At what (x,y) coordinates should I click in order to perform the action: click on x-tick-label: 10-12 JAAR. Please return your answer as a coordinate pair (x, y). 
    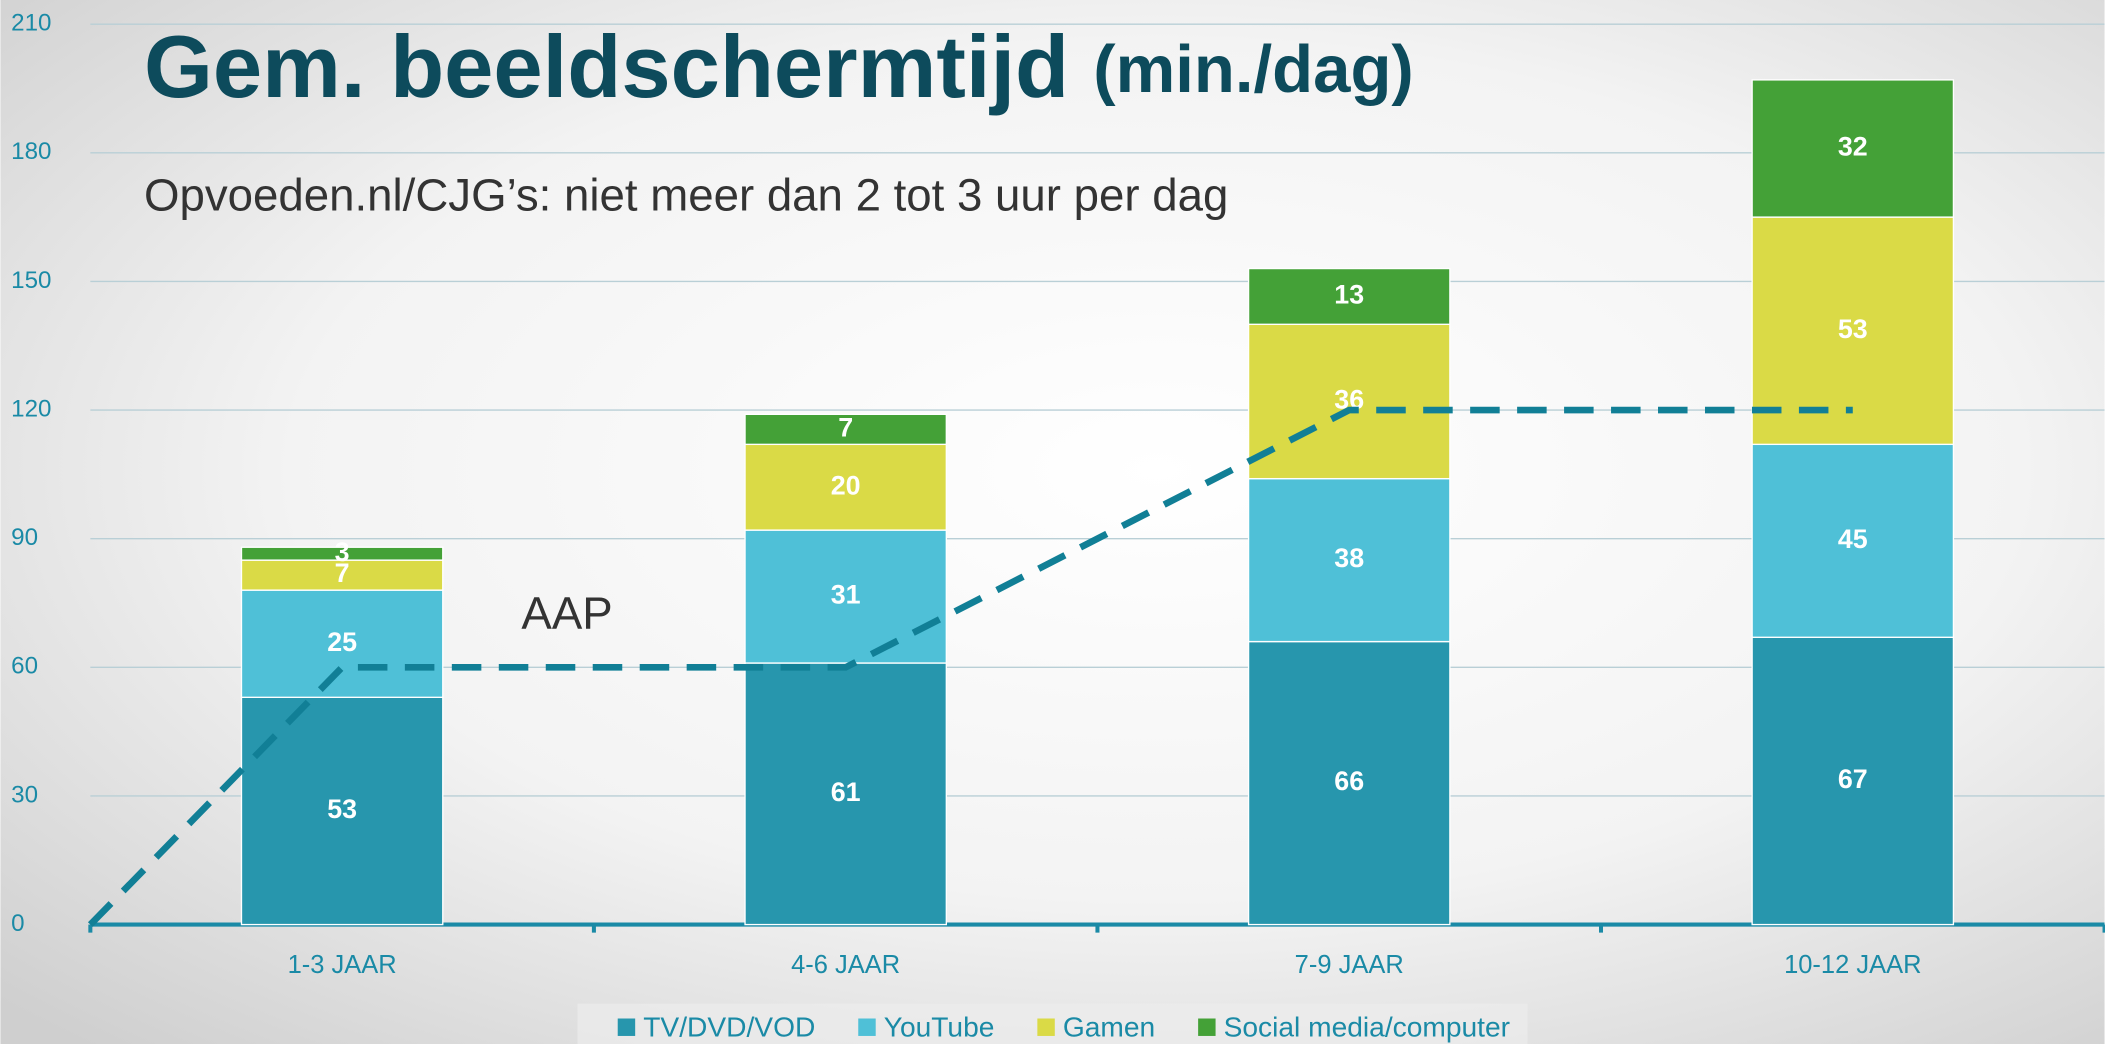
    Looking at the image, I should click on (1852, 965).